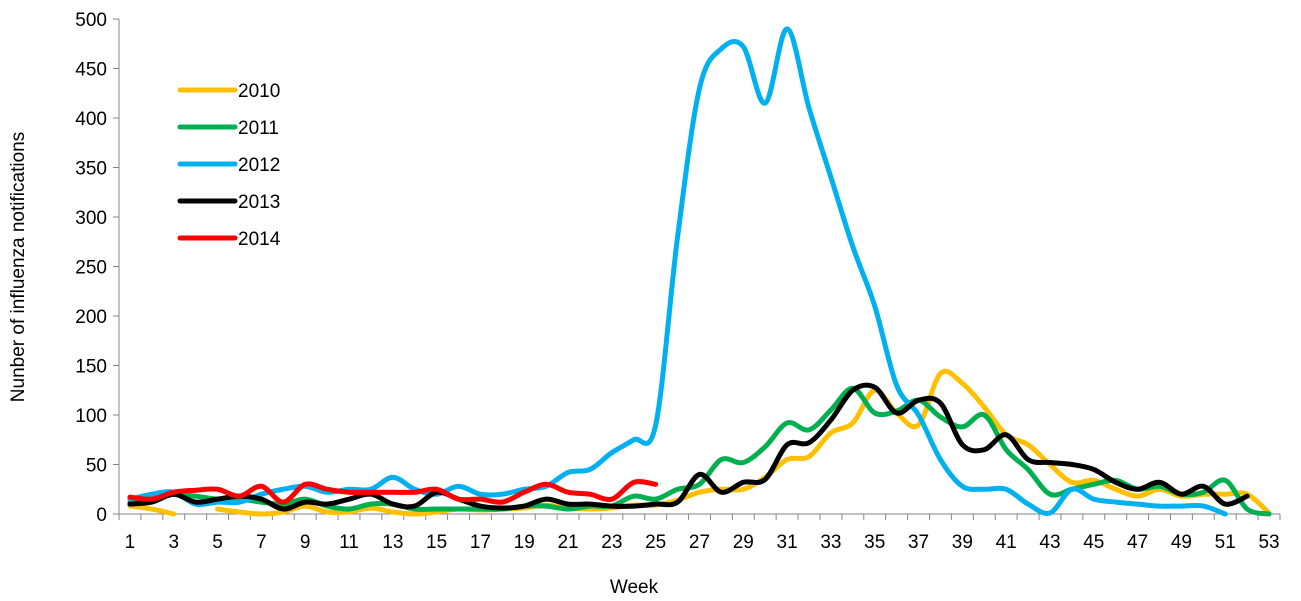 The image size is (1301, 601). Describe the element at coordinates (217, 542) in the screenshot. I see `x-tick-label: 5` at that location.